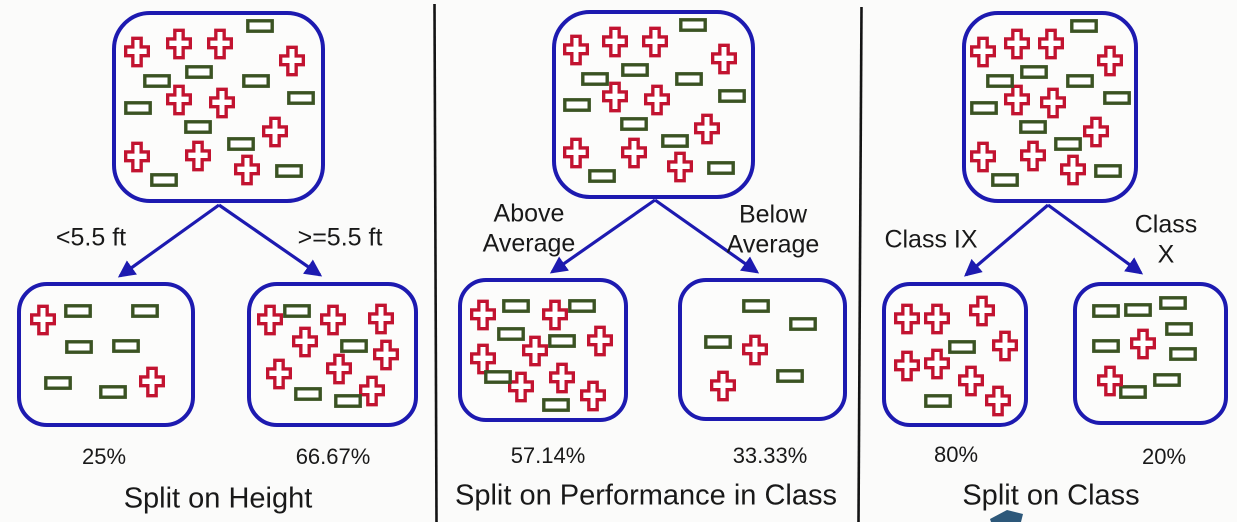 This screenshot has height=522, width=1237. Describe the element at coordinates (773, 229) in the screenshot. I see `branch-label-below-average: Below Average` at that location.